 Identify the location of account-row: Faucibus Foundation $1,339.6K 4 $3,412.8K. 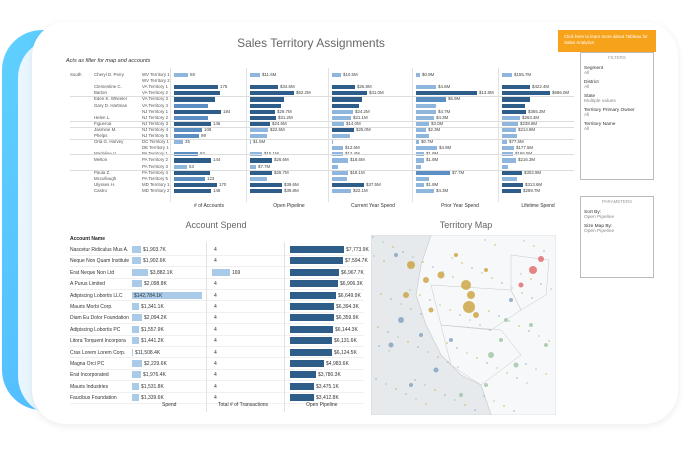
(217, 398).